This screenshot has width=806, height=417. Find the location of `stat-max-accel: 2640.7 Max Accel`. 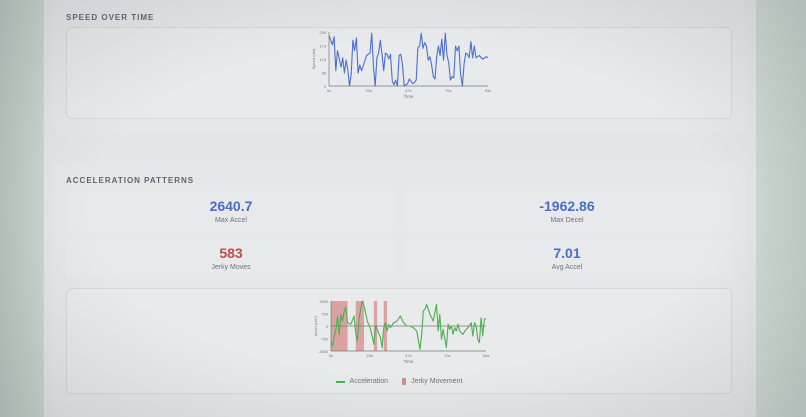

stat-max-accel: 2640.7 Max Accel is located at coordinates (231, 211).